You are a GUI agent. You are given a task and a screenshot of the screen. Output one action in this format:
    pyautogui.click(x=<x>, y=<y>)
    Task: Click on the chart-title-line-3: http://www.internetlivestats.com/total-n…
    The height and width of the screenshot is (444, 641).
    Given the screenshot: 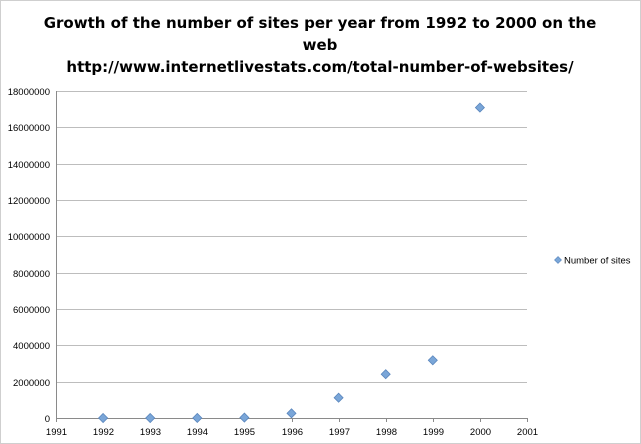 What is the action you would take?
    pyautogui.click(x=320, y=67)
    